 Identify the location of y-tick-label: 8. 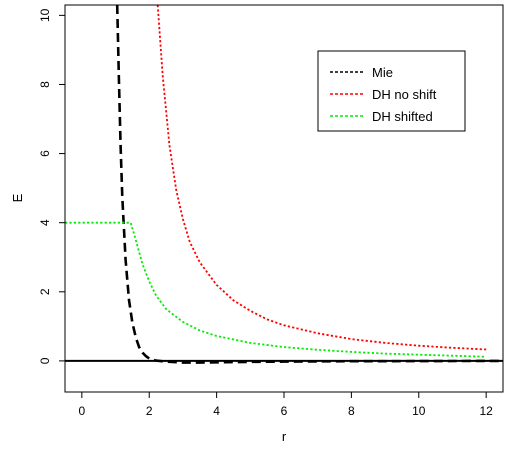
(45, 84).